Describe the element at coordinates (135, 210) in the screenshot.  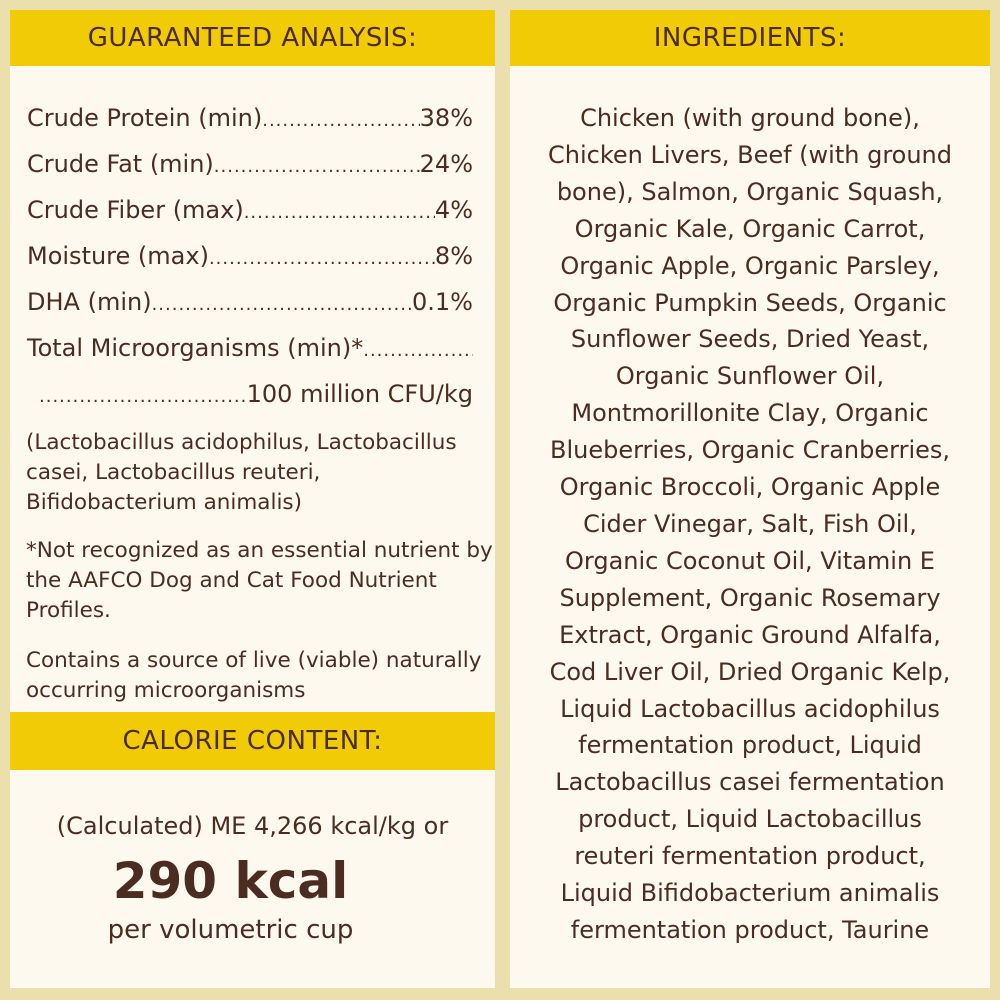
I see `analysis-label: Crude Fiber (max)` at that location.